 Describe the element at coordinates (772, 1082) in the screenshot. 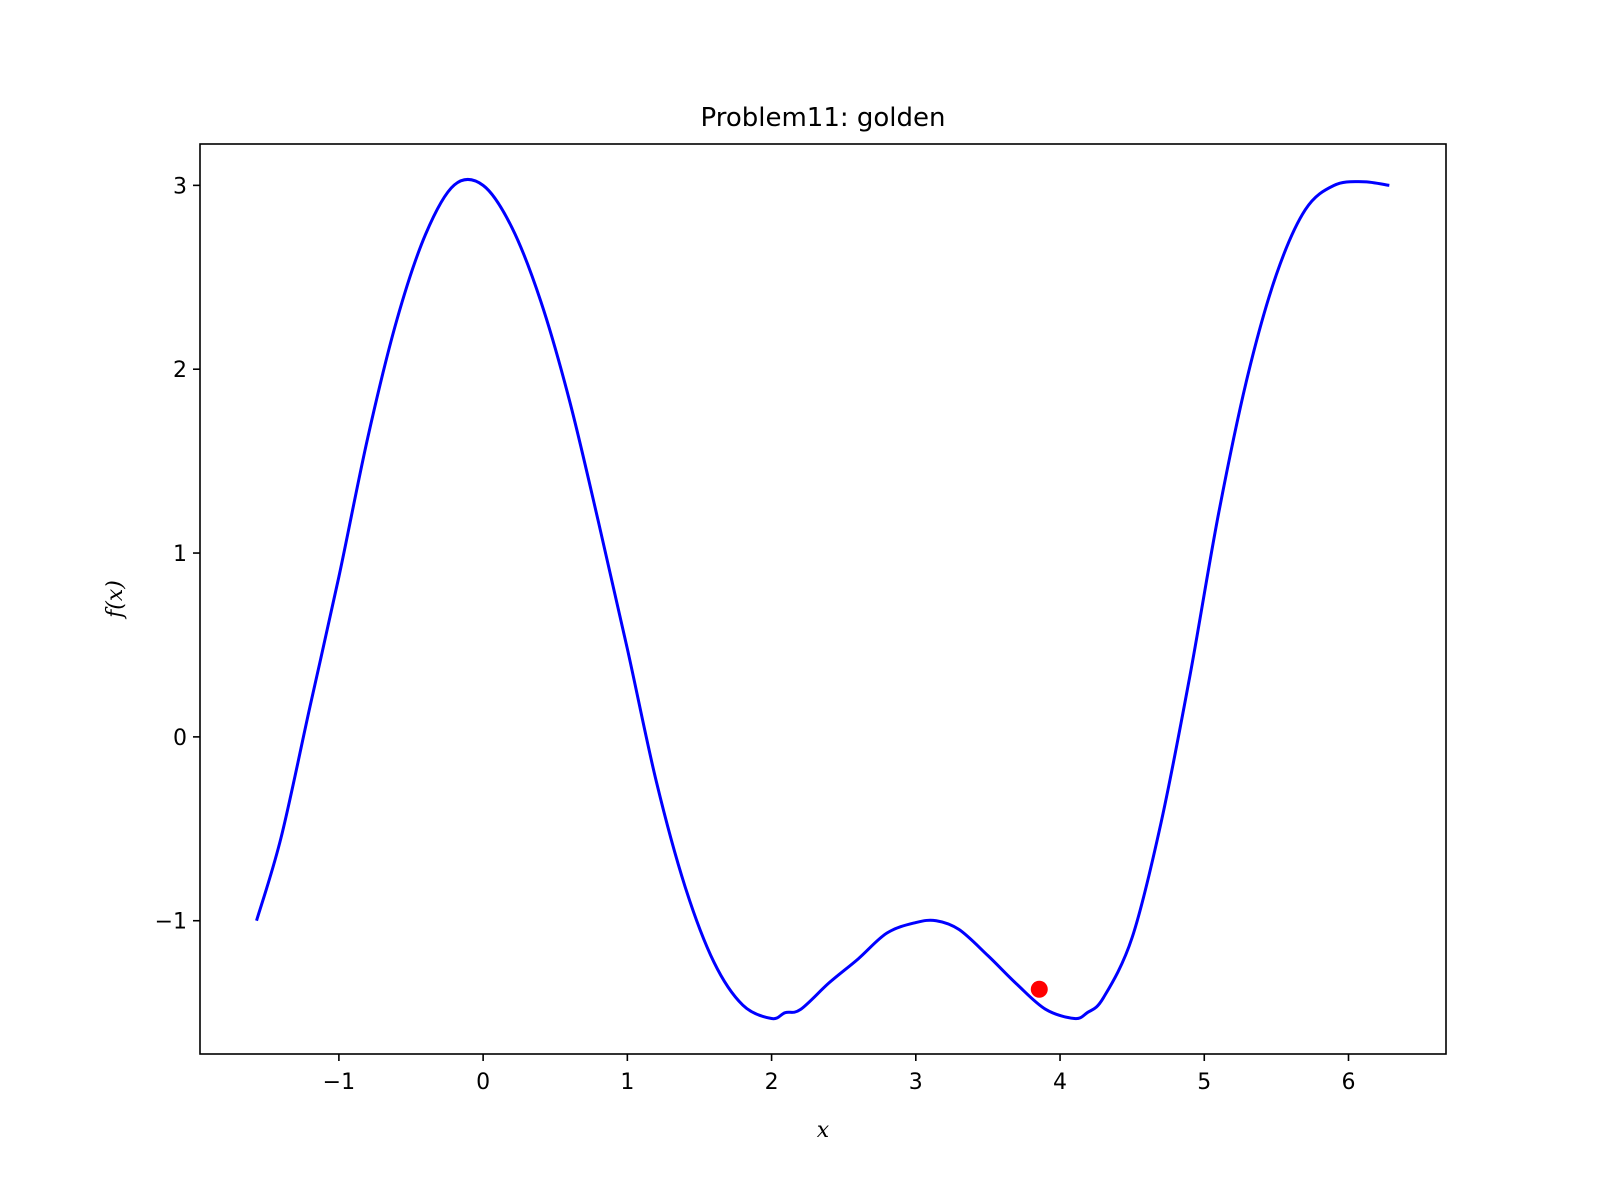

I see `x-tick-label: 2` at that location.